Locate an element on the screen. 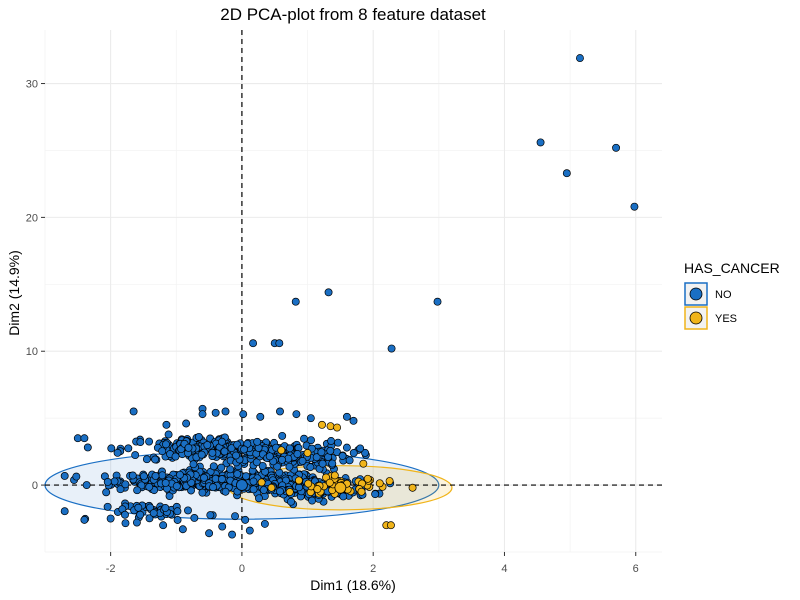  legend-entry-no: NO is located at coordinates (708, 294).